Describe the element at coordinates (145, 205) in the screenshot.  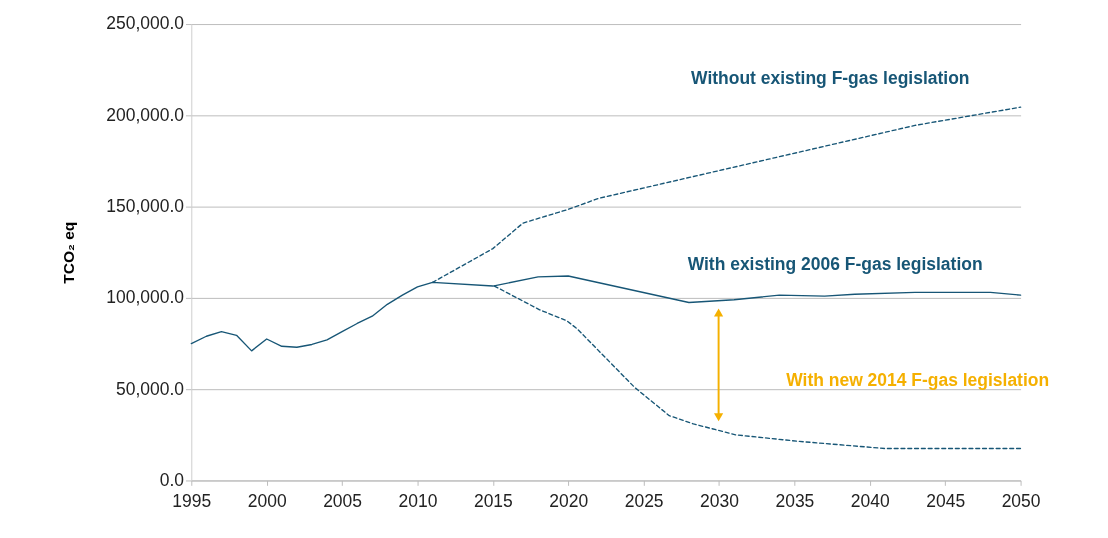
I see `y-tick-label: 150,000.0` at that location.